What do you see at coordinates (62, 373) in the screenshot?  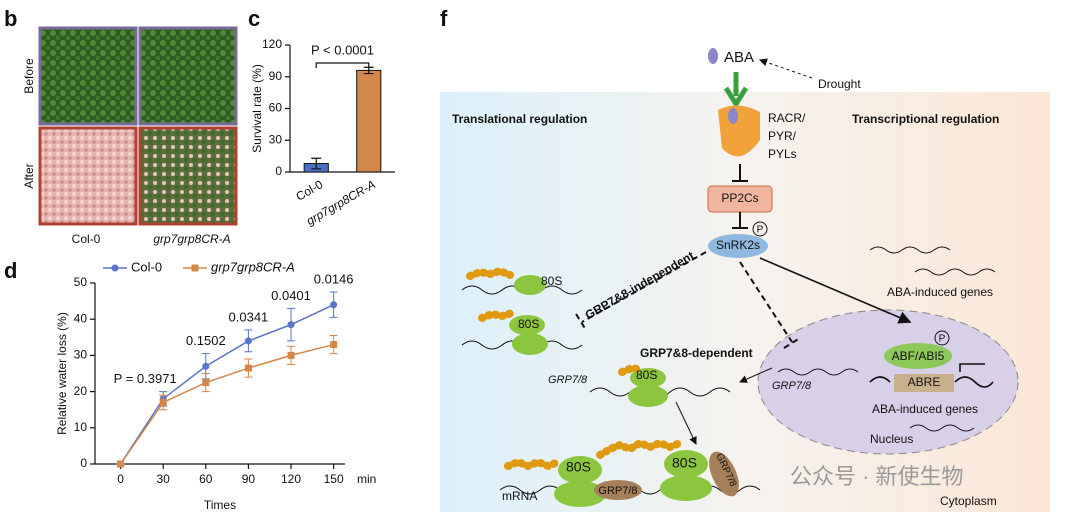 I see `y-axis-label: Relative water loss (%)` at bounding box center [62, 373].